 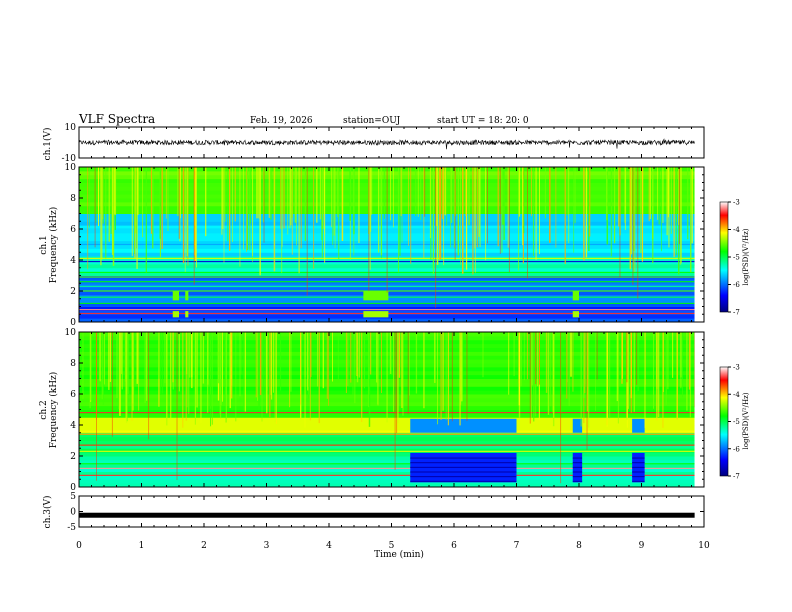 I want to click on x-tick-label: 0, so click(x=79, y=546).